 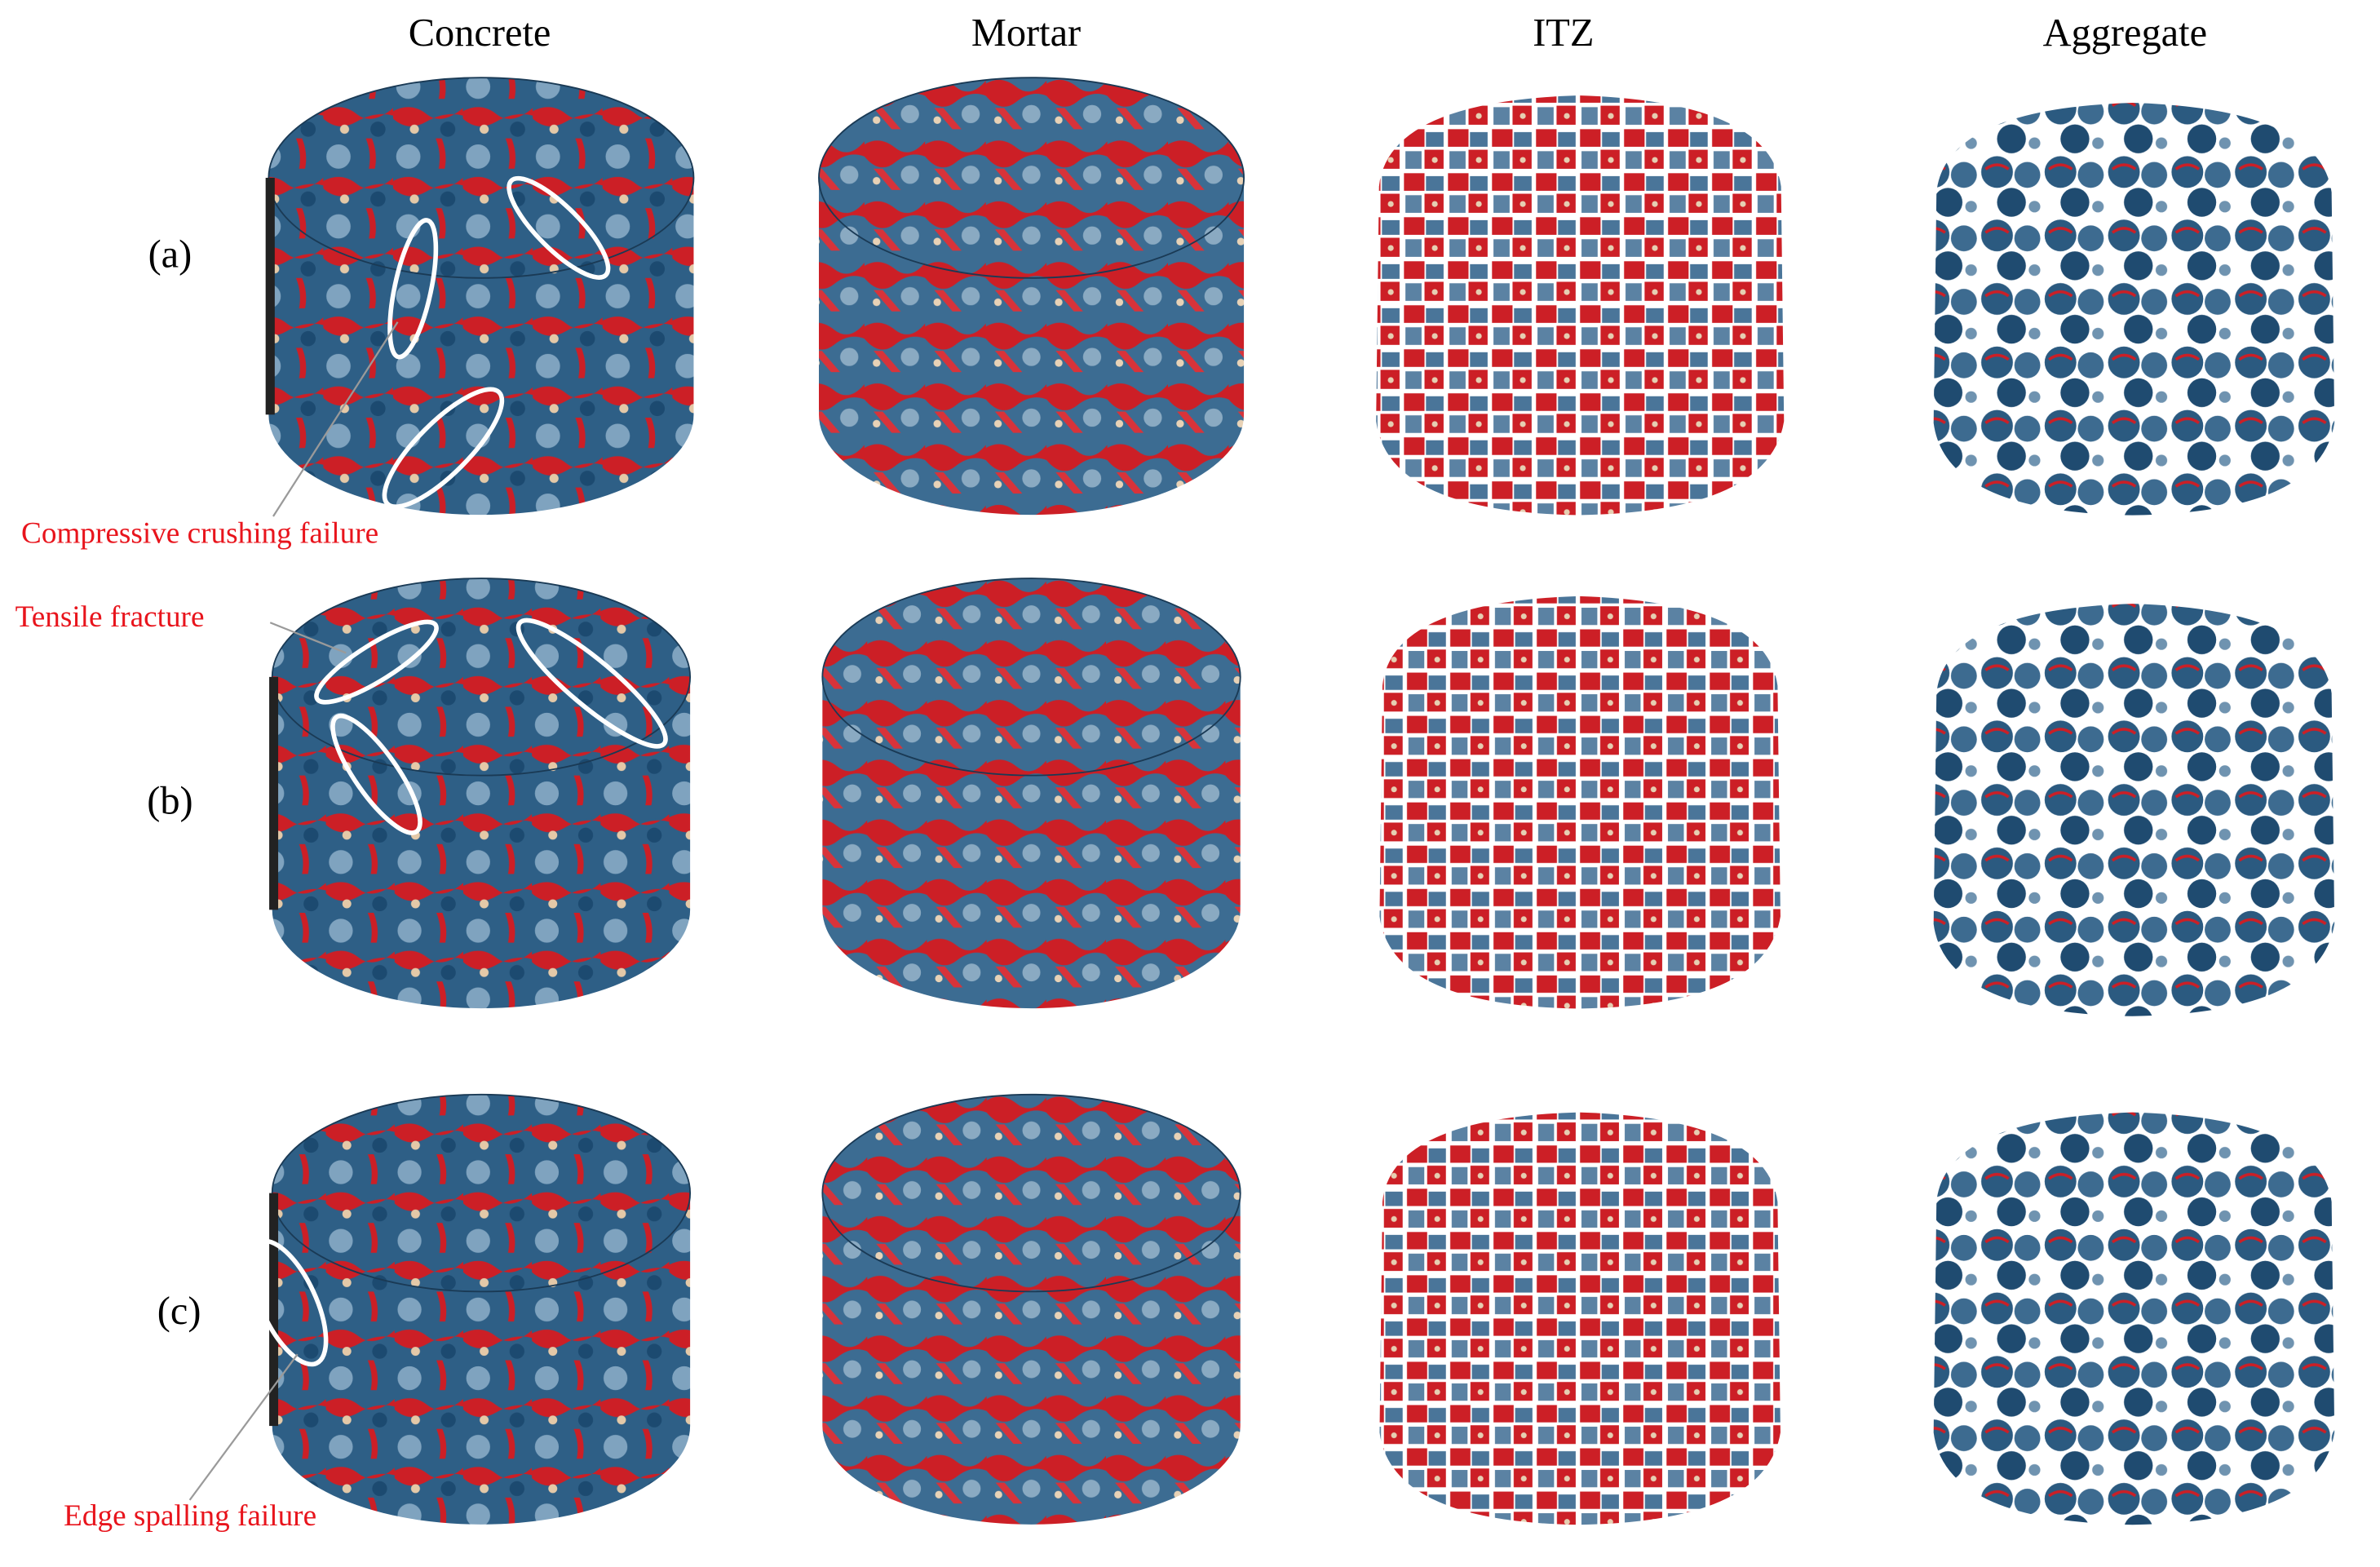 What do you see at coordinates (480, 33) in the screenshot?
I see `column-header: Concrete` at bounding box center [480, 33].